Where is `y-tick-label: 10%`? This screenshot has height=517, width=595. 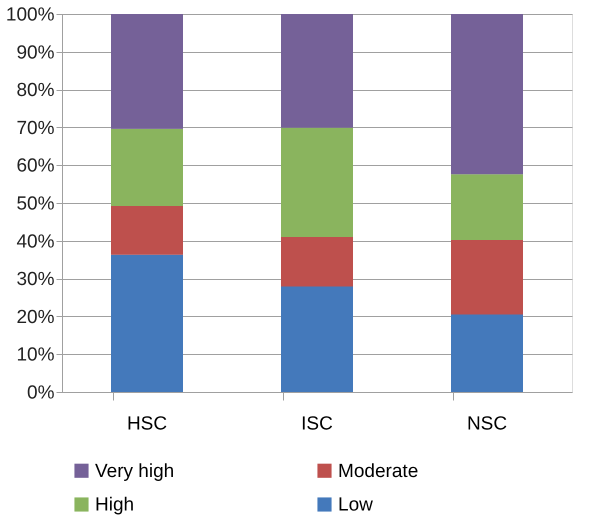
y-tick-label: 10% is located at coordinates (35, 355).